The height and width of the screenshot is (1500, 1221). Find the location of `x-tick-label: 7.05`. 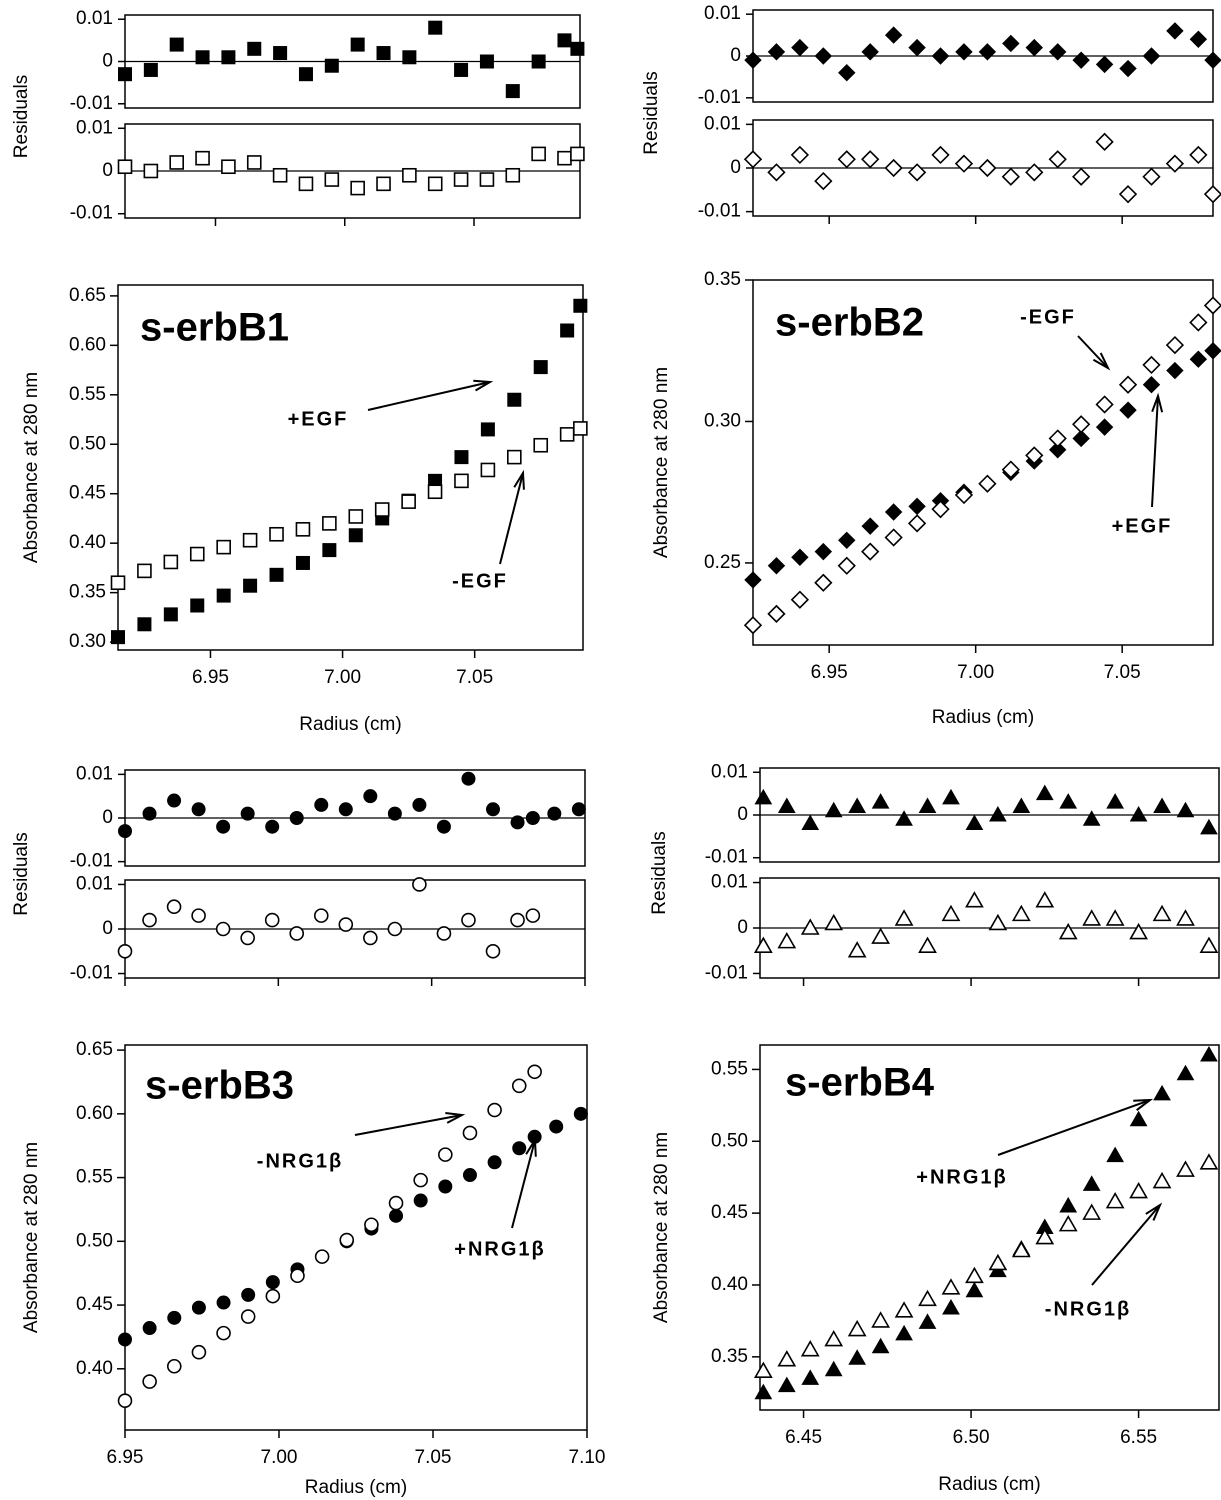

x-tick-label: 7.05 is located at coordinates (474, 677).